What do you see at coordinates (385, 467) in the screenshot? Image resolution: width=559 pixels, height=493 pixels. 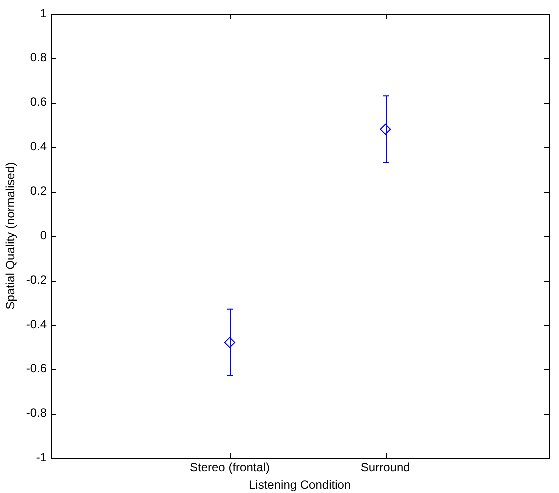 I see `x-tick-label: Surround` at bounding box center [385, 467].